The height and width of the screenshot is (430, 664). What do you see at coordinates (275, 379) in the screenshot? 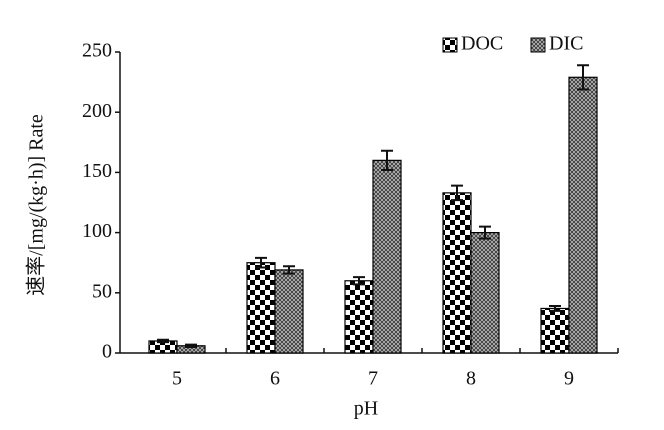
I see `x-tick-label: 6` at bounding box center [275, 379].